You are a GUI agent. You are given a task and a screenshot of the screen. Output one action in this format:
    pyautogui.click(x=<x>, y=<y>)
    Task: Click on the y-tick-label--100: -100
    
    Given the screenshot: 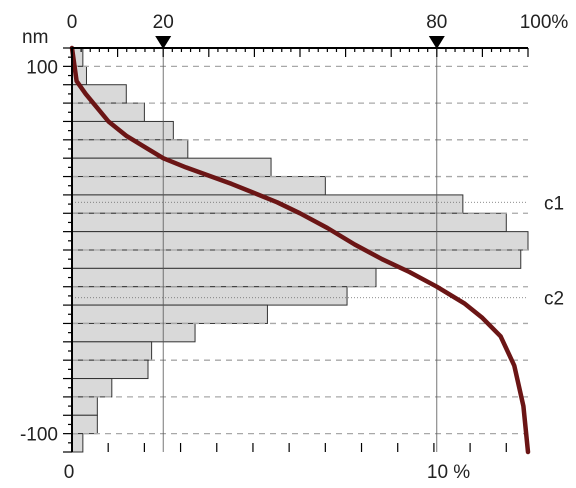 What is the action you would take?
    pyautogui.click(x=39, y=435)
    